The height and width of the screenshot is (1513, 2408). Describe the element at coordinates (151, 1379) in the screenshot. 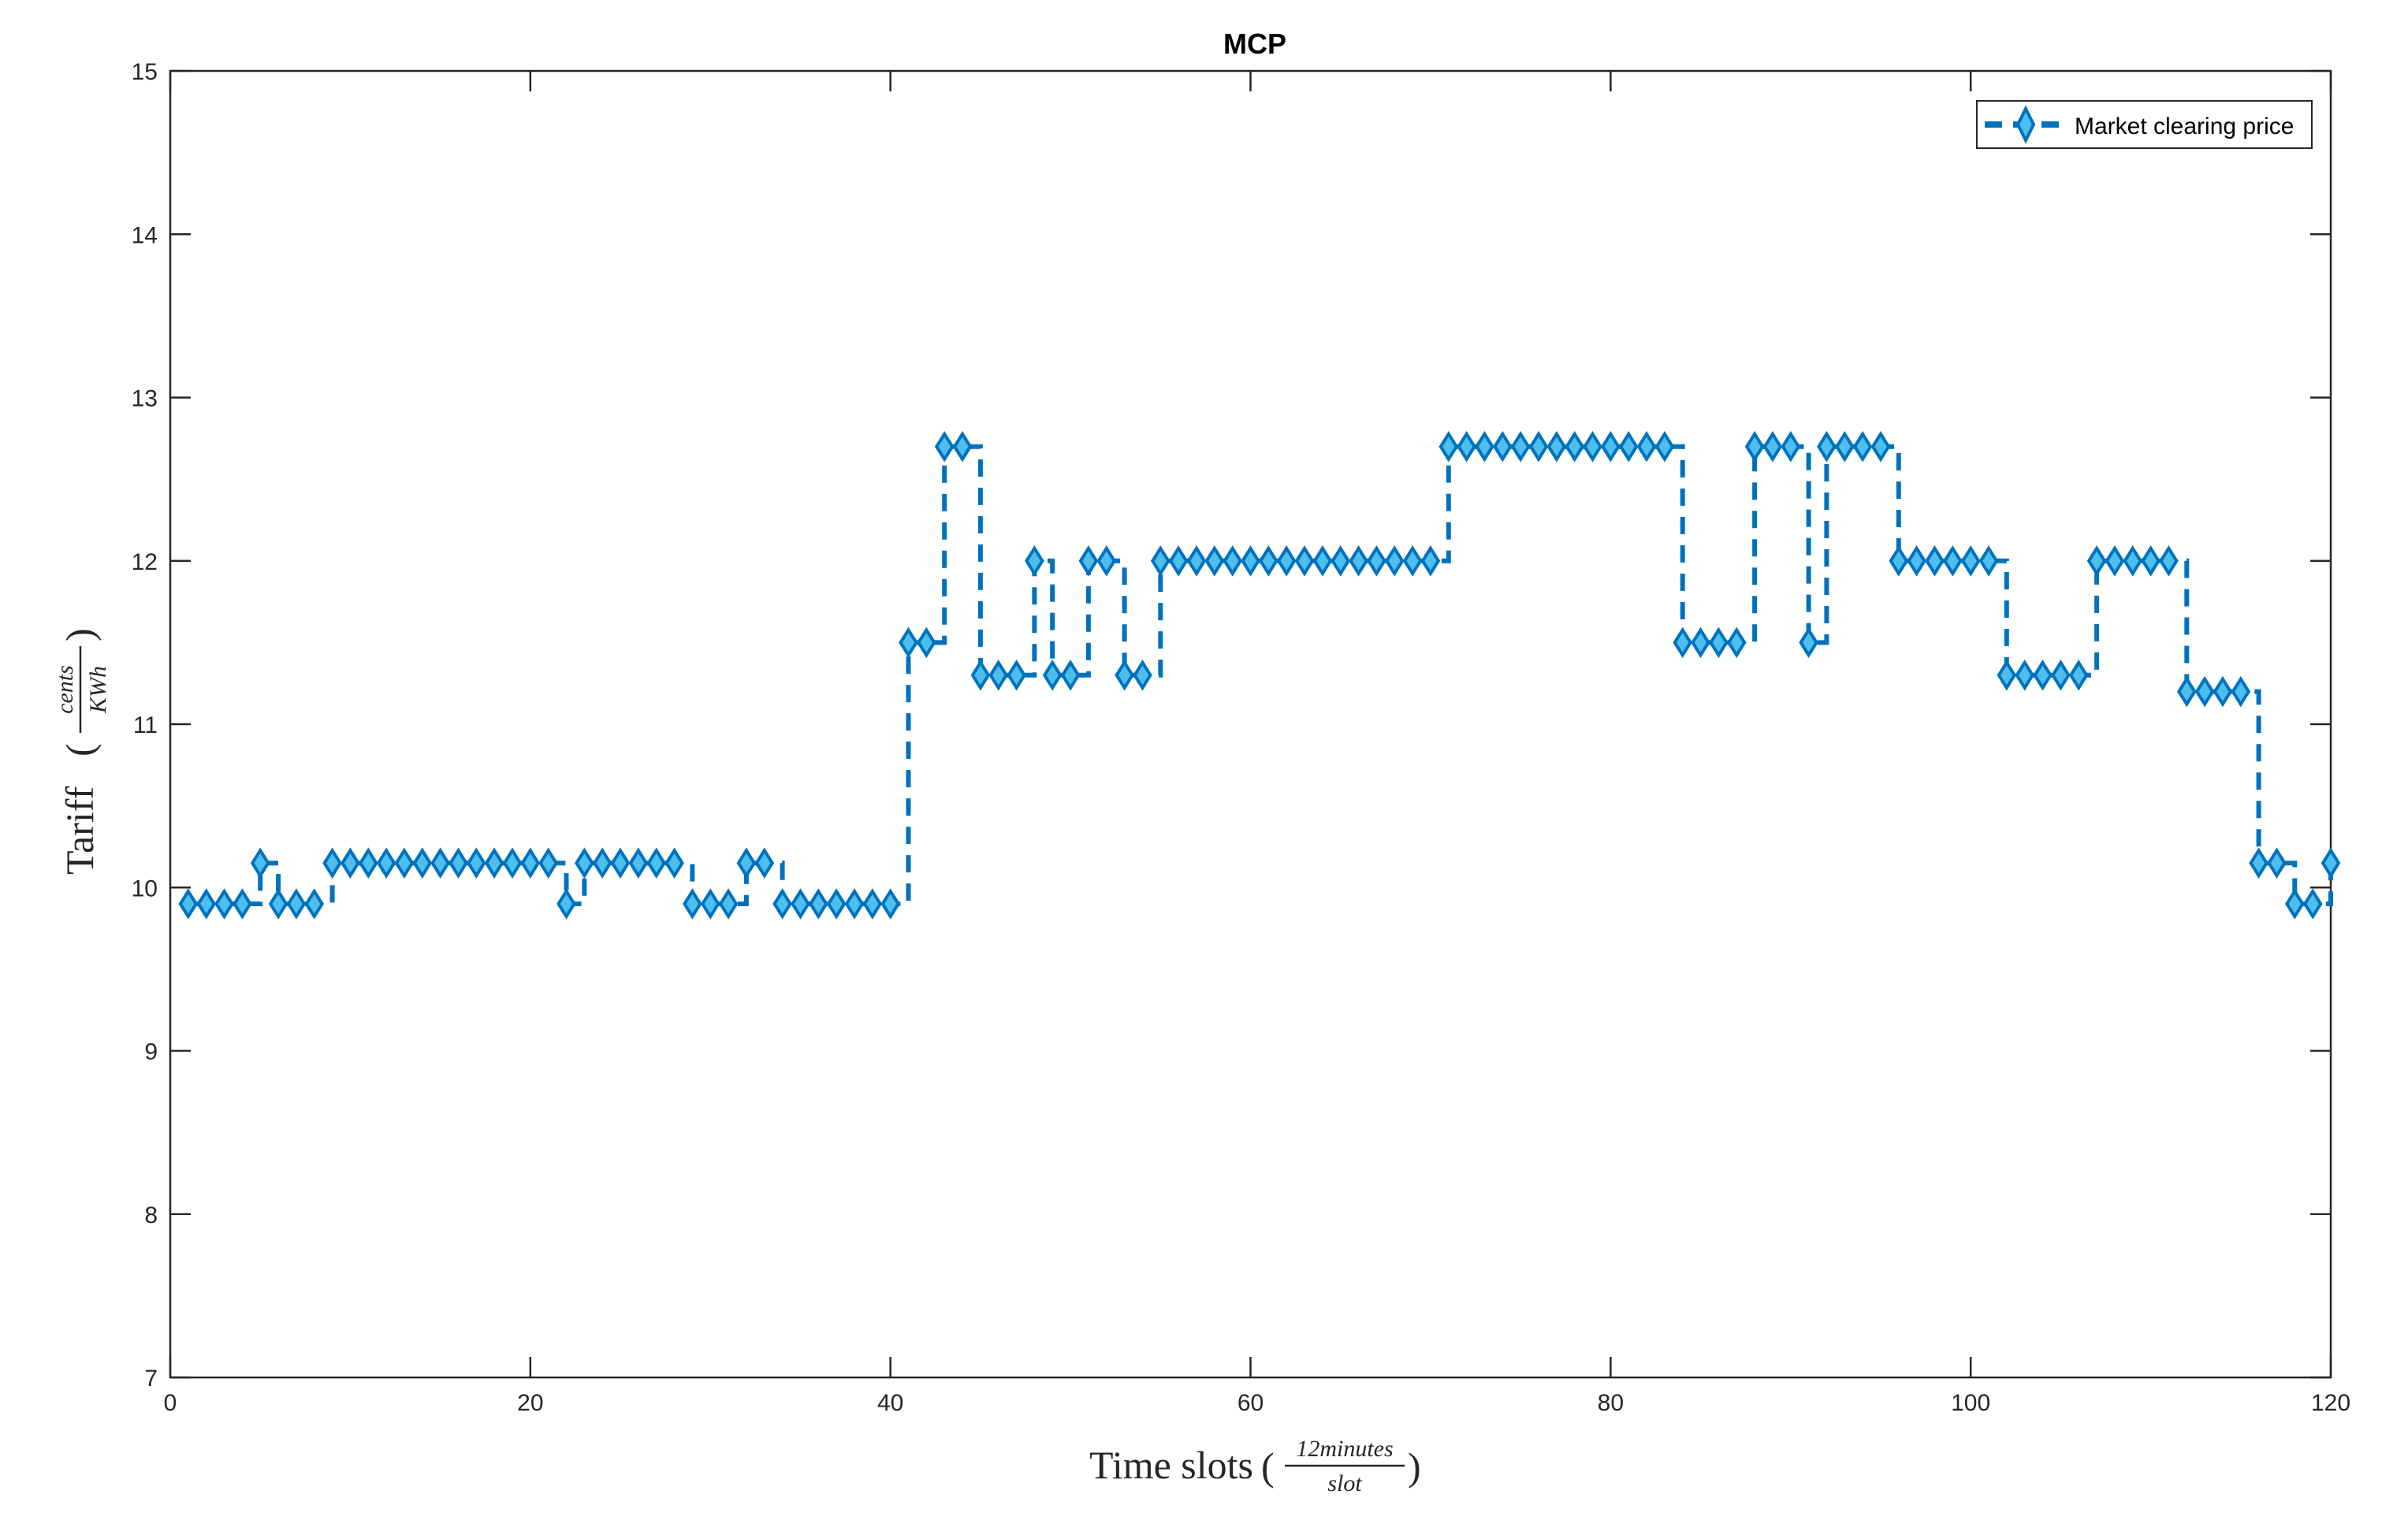

I see `y-tick-label: 7` at that location.